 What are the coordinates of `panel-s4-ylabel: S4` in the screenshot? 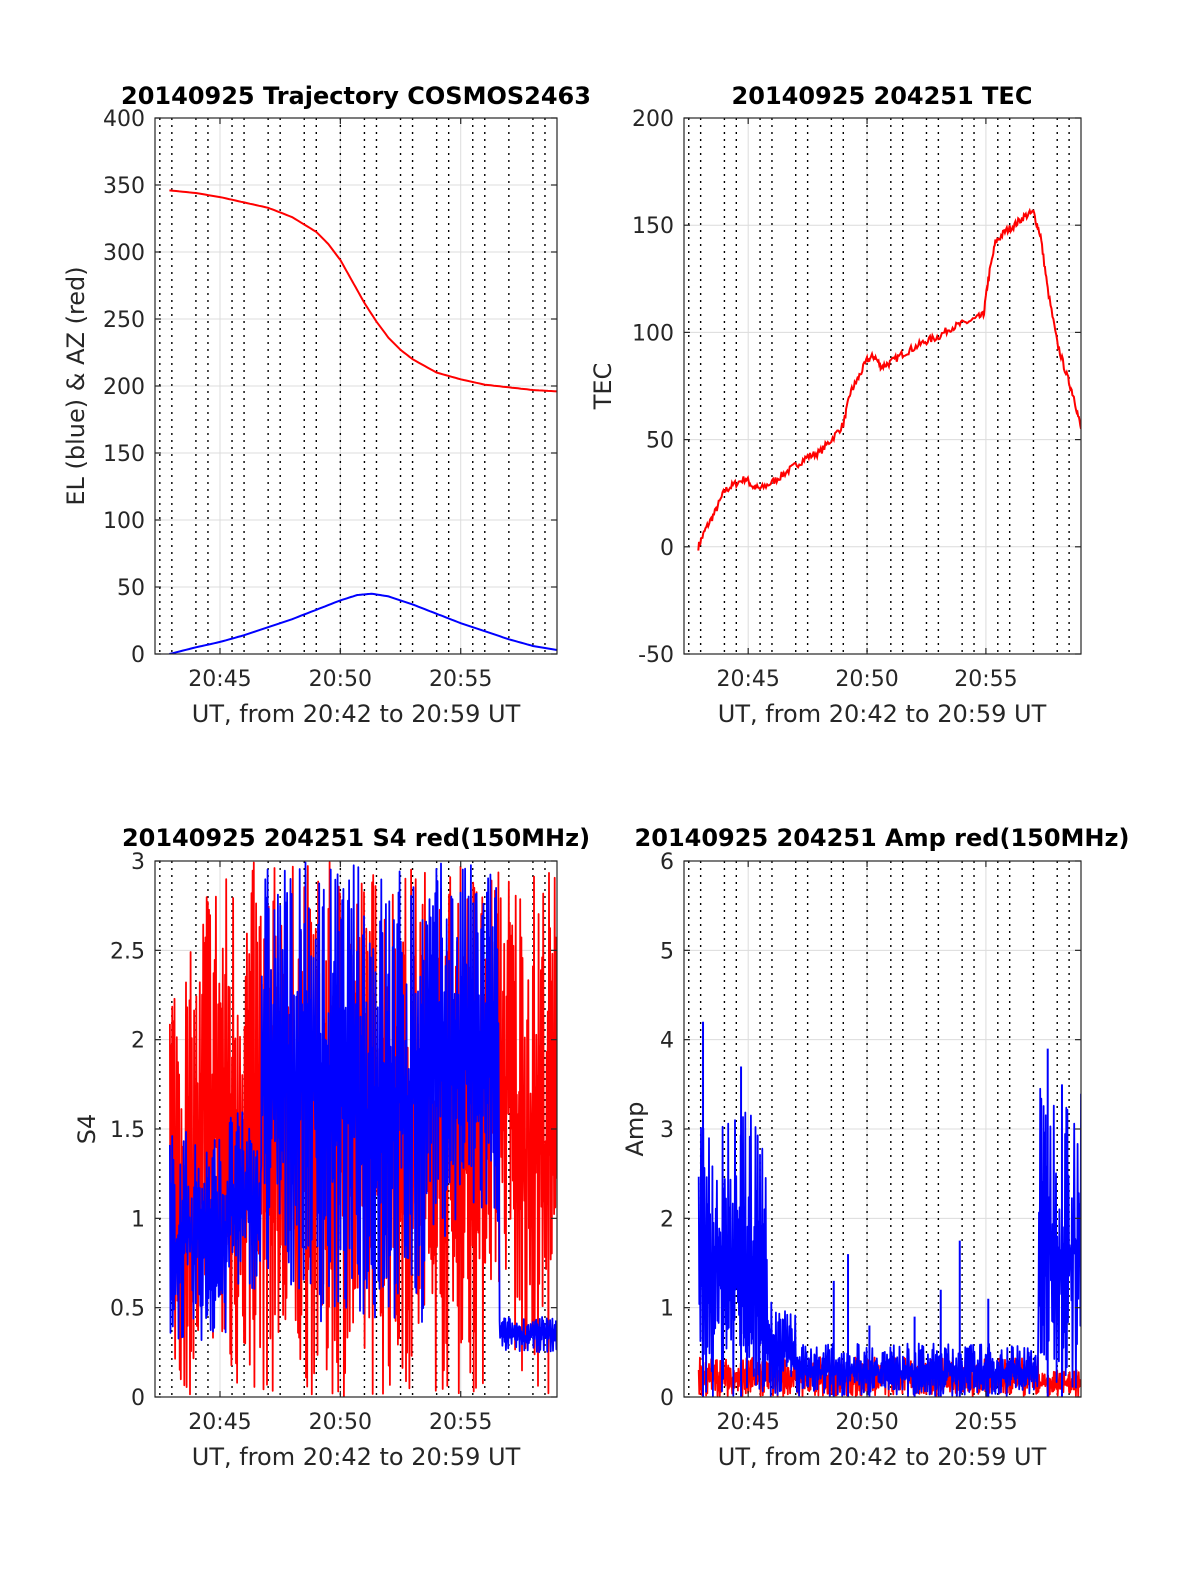 It's located at (87, 1129).